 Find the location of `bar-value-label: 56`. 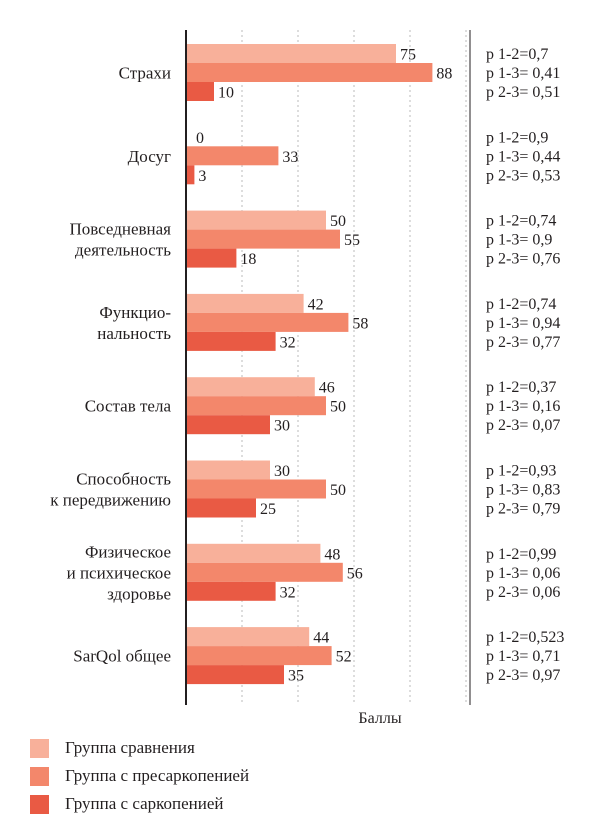

bar-value-label: 56 is located at coordinates (355, 573).